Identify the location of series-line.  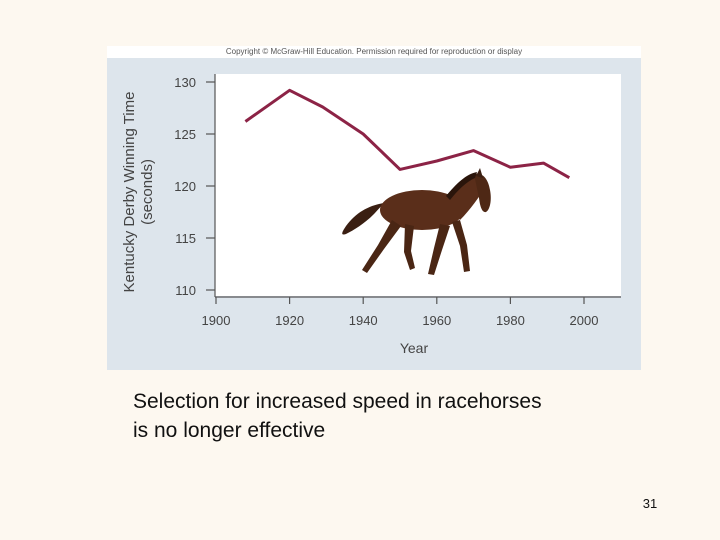
(407, 134).